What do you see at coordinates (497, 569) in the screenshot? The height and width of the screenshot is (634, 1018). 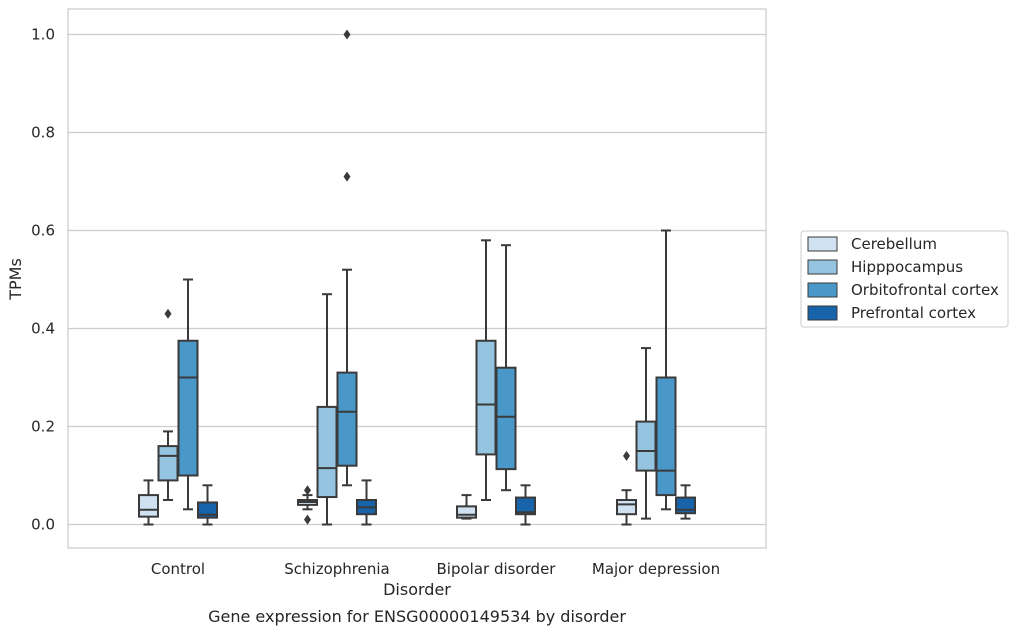 I see `x-tick-label: Bipolar disorder` at bounding box center [497, 569].